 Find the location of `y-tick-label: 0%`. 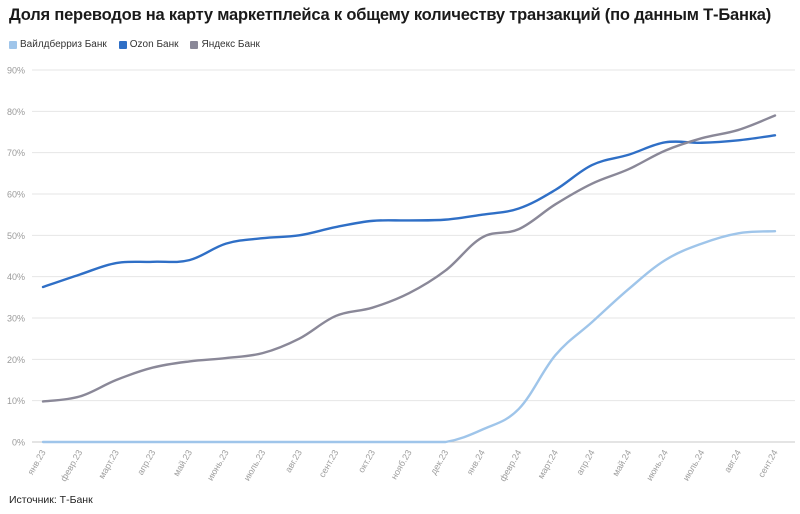

y-tick-label: 0% is located at coordinates (18, 443).